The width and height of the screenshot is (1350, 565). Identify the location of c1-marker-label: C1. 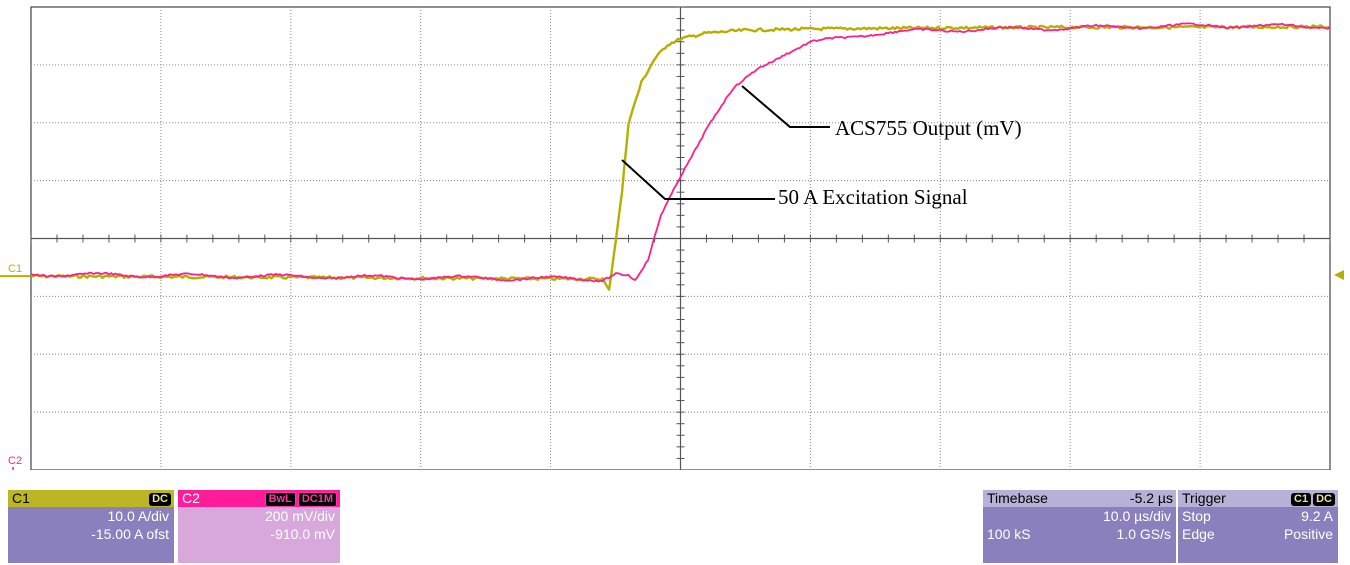
(15, 269).